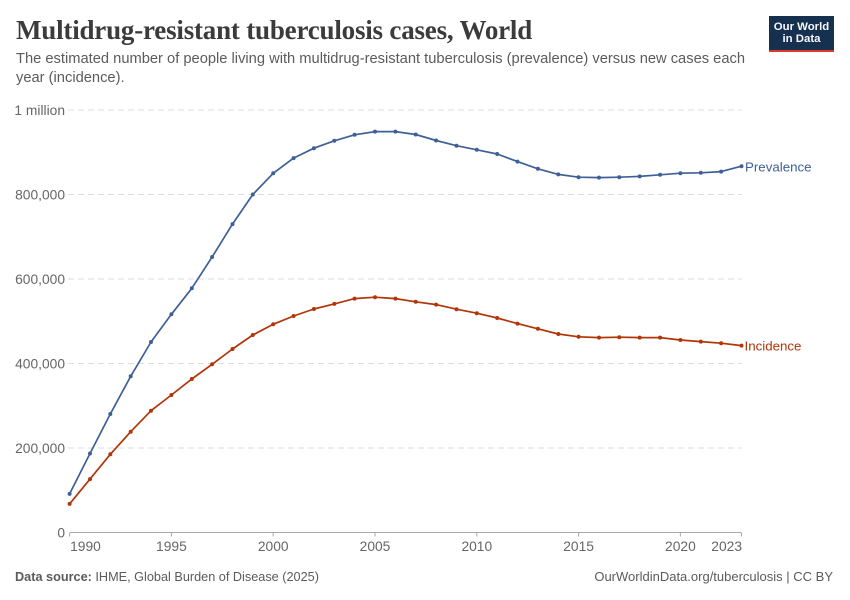  I want to click on svg-text: 400,000, so click(40, 363).